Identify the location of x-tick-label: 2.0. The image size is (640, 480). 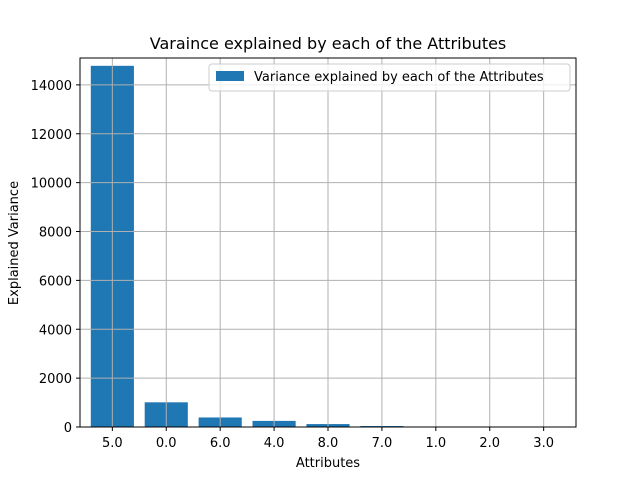
(489, 443).